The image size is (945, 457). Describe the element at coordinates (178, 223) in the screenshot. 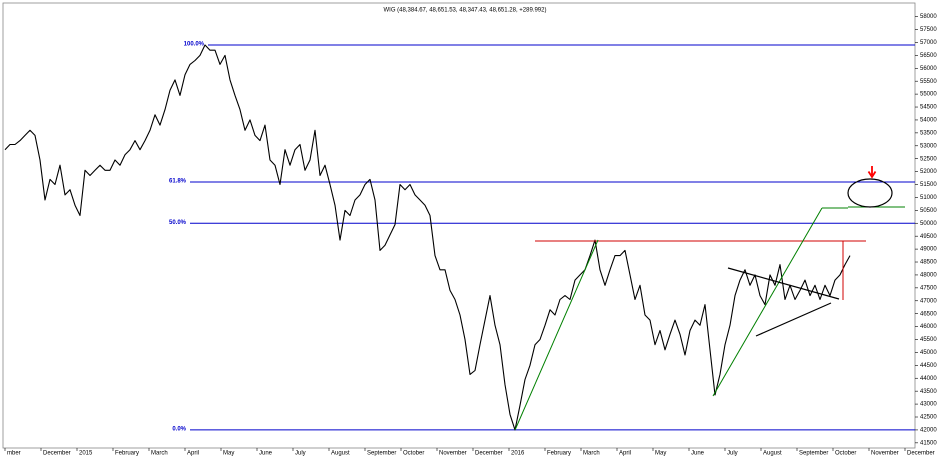

I see `fib-label: 50.0%` at that location.